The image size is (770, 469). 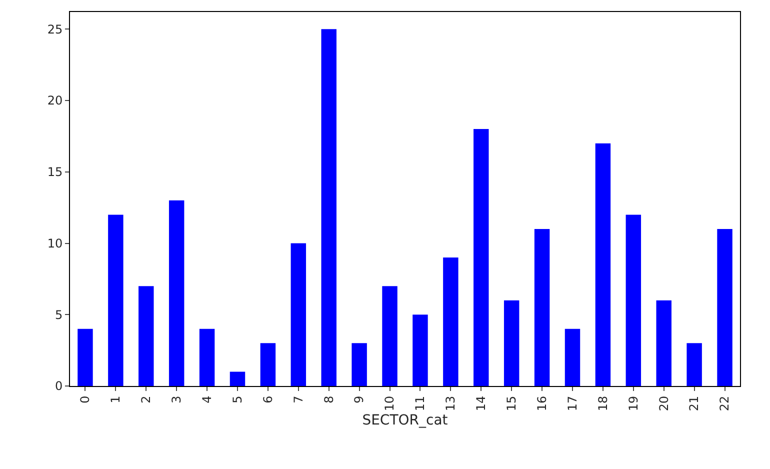 I want to click on x-tick-label: 16, so click(x=541, y=404).